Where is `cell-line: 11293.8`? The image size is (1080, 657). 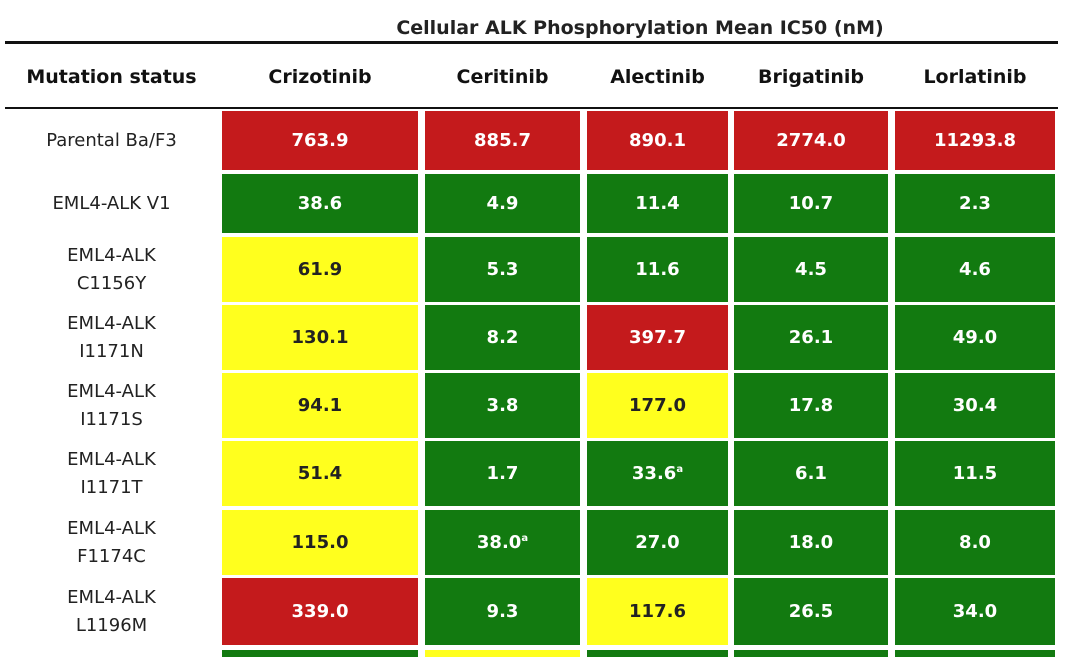 cell-line: 11293.8 is located at coordinates (975, 140).